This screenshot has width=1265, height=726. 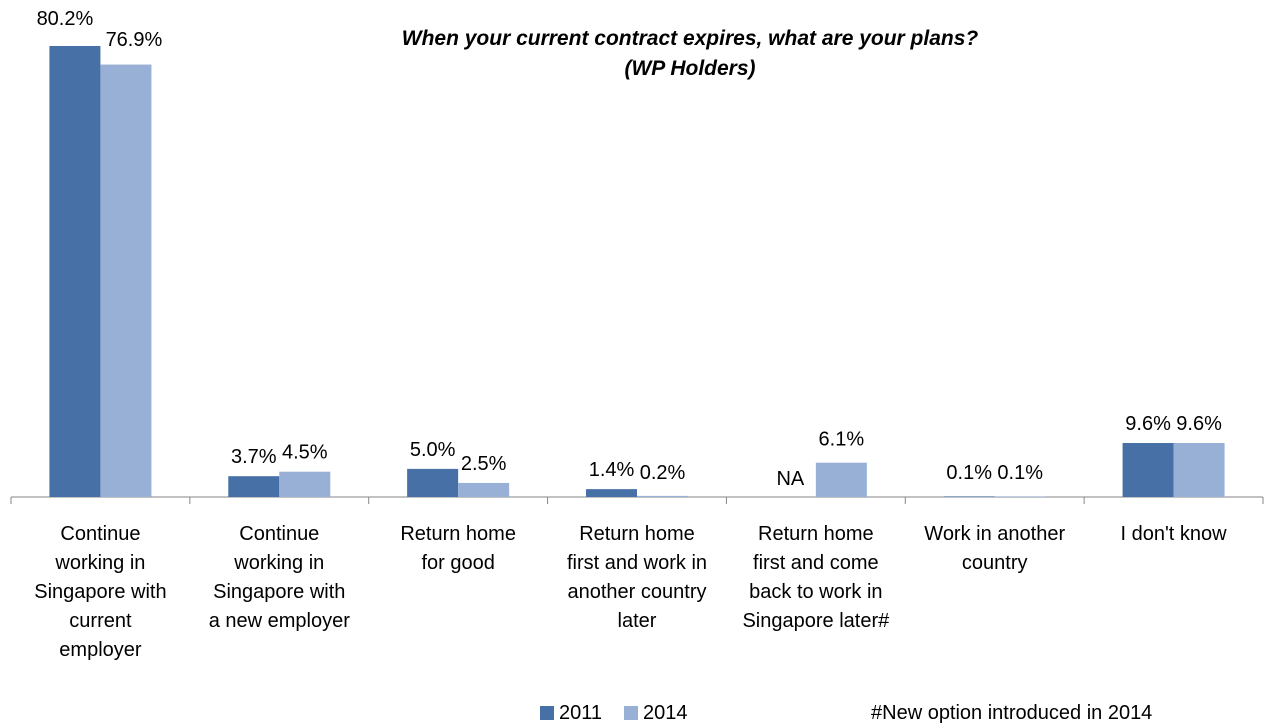 What do you see at coordinates (100, 621) in the screenshot?
I see `category-label-line: current` at bounding box center [100, 621].